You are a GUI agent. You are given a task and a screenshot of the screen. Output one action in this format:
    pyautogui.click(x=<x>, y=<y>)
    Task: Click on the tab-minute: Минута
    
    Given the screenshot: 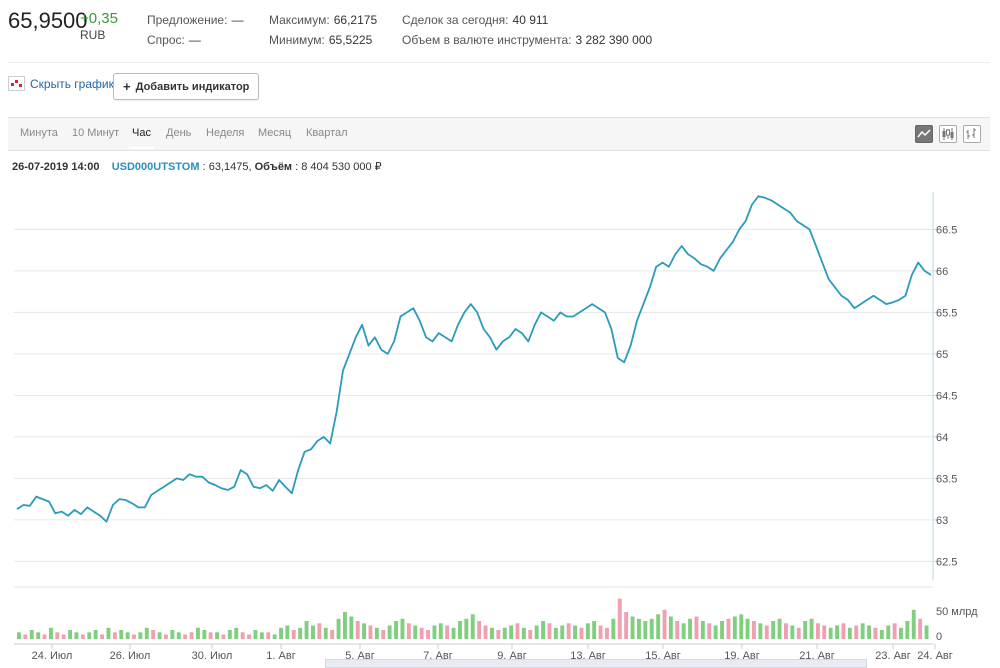 What is the action you would take?
    pyautogui.click(x=39, y=133)
    